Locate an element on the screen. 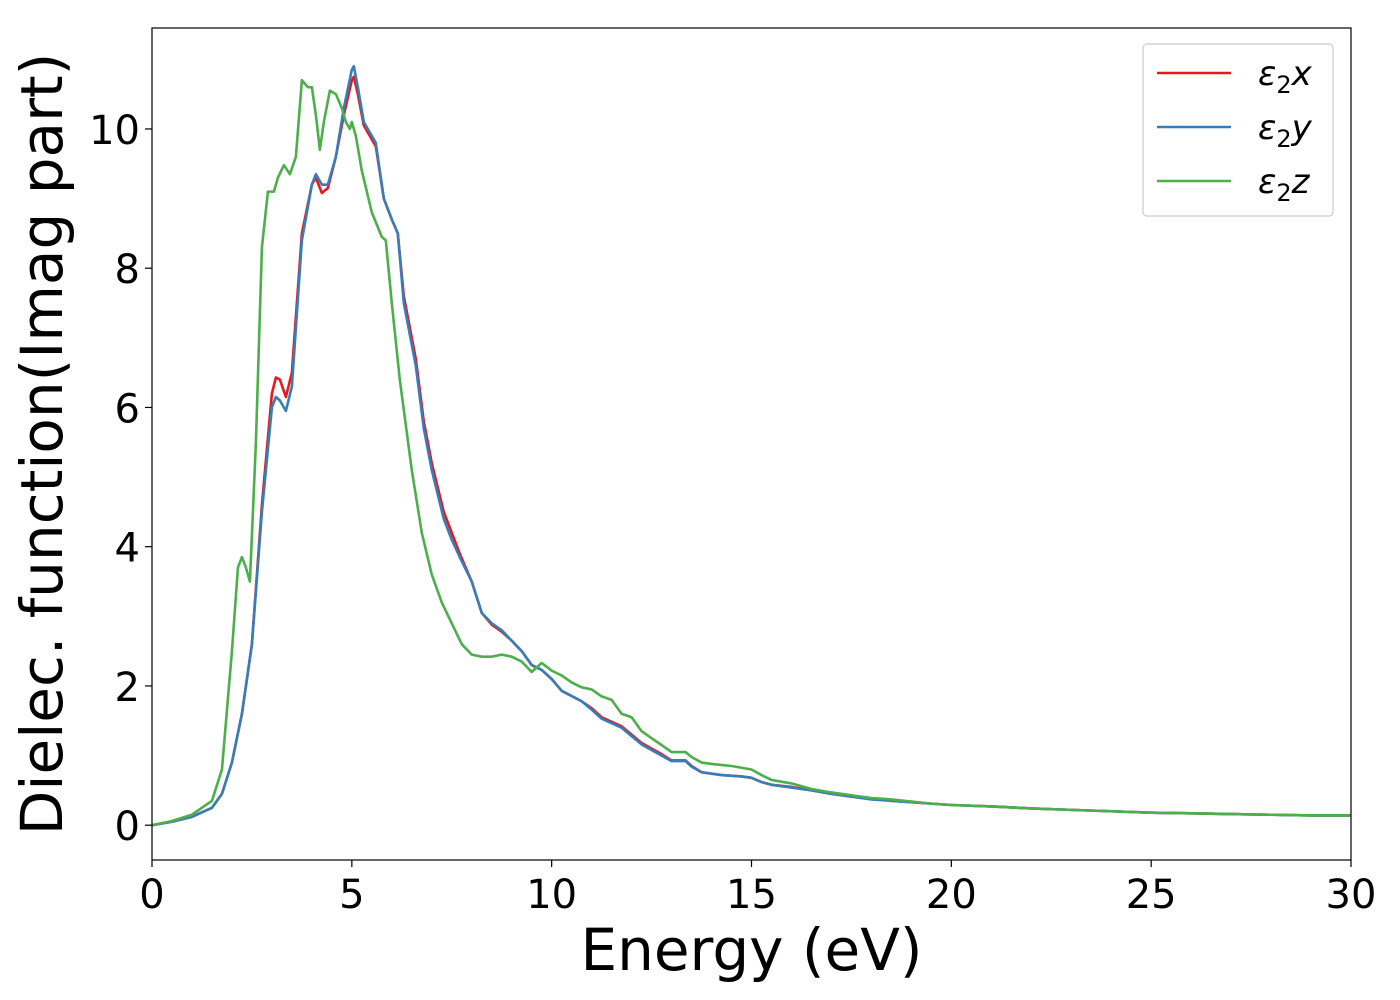 The height and width of the screenshot is (1000, 1400). y-axis-label: Dielec. function(Imag part) is located at coordinates (42, 444).